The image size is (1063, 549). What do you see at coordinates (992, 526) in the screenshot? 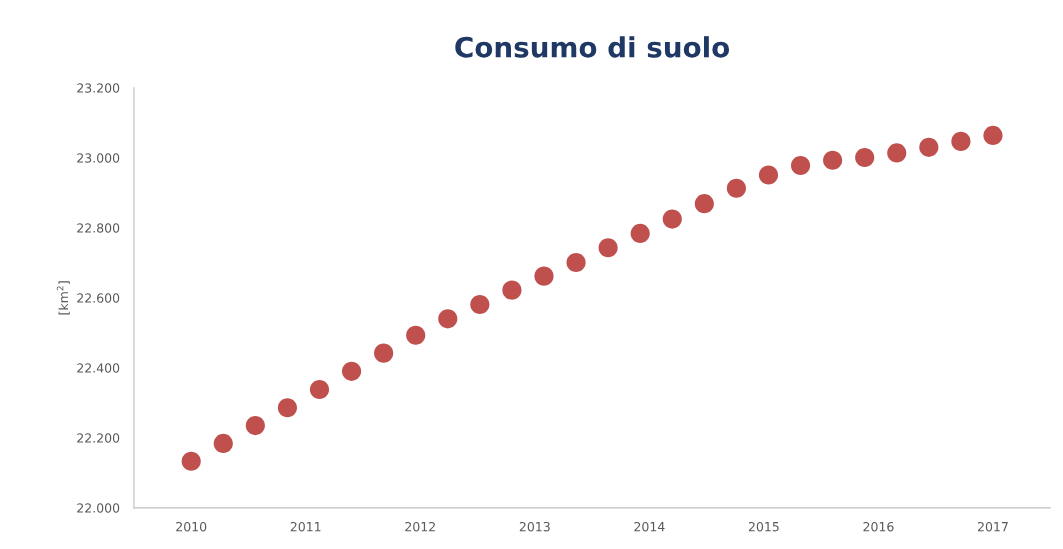
I see `x-tick-label: 2017` at bounding box center [992, 526].